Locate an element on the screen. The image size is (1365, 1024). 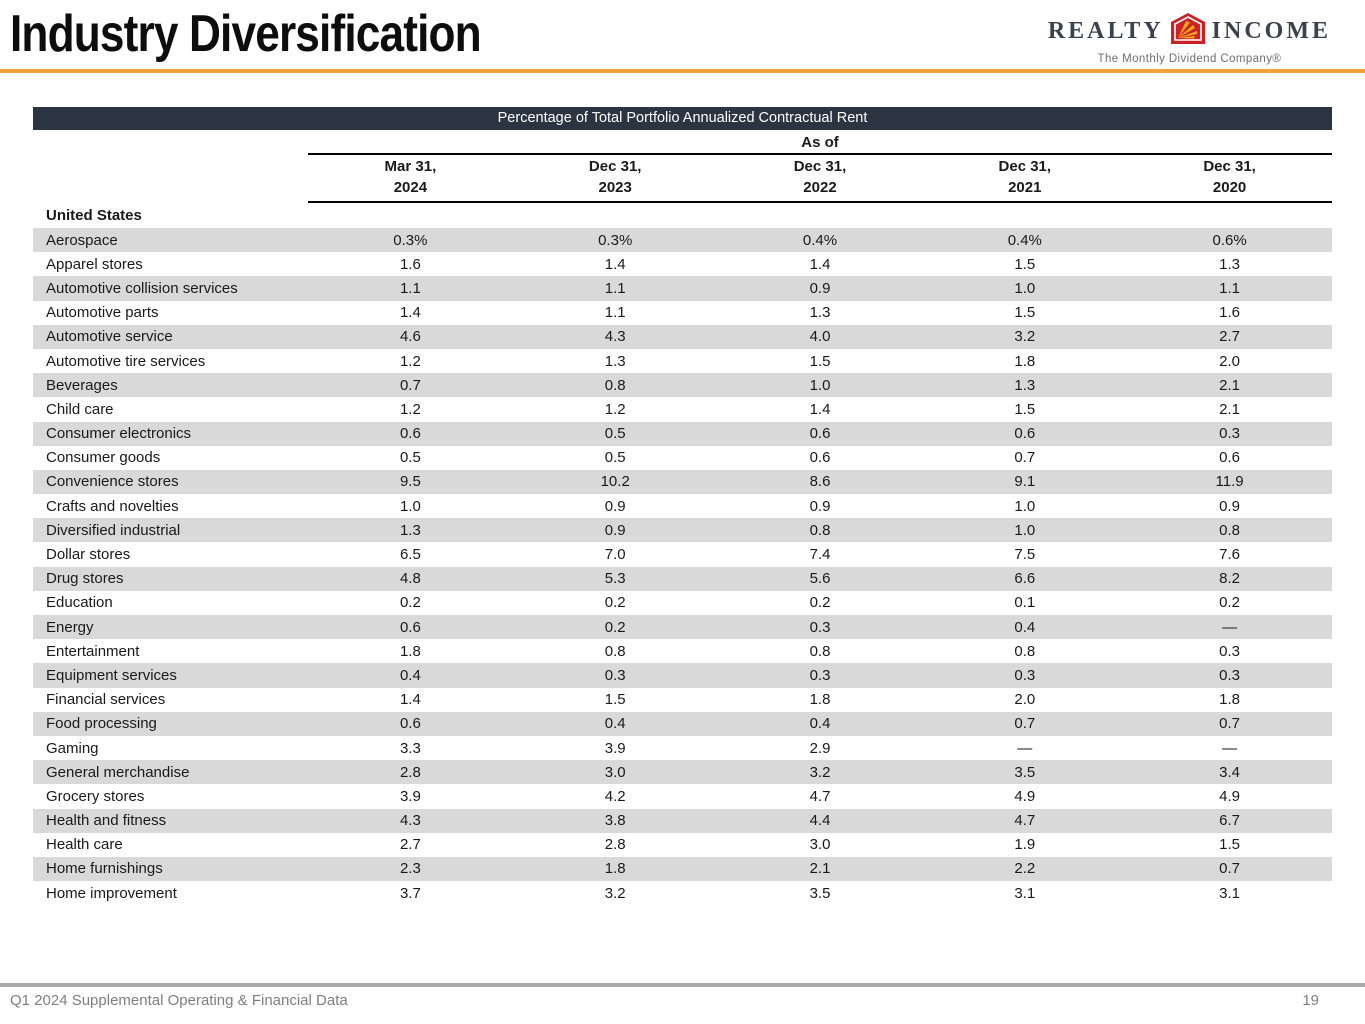
rent-percentage-value: 4.0 is located at coordinates (820, 337).